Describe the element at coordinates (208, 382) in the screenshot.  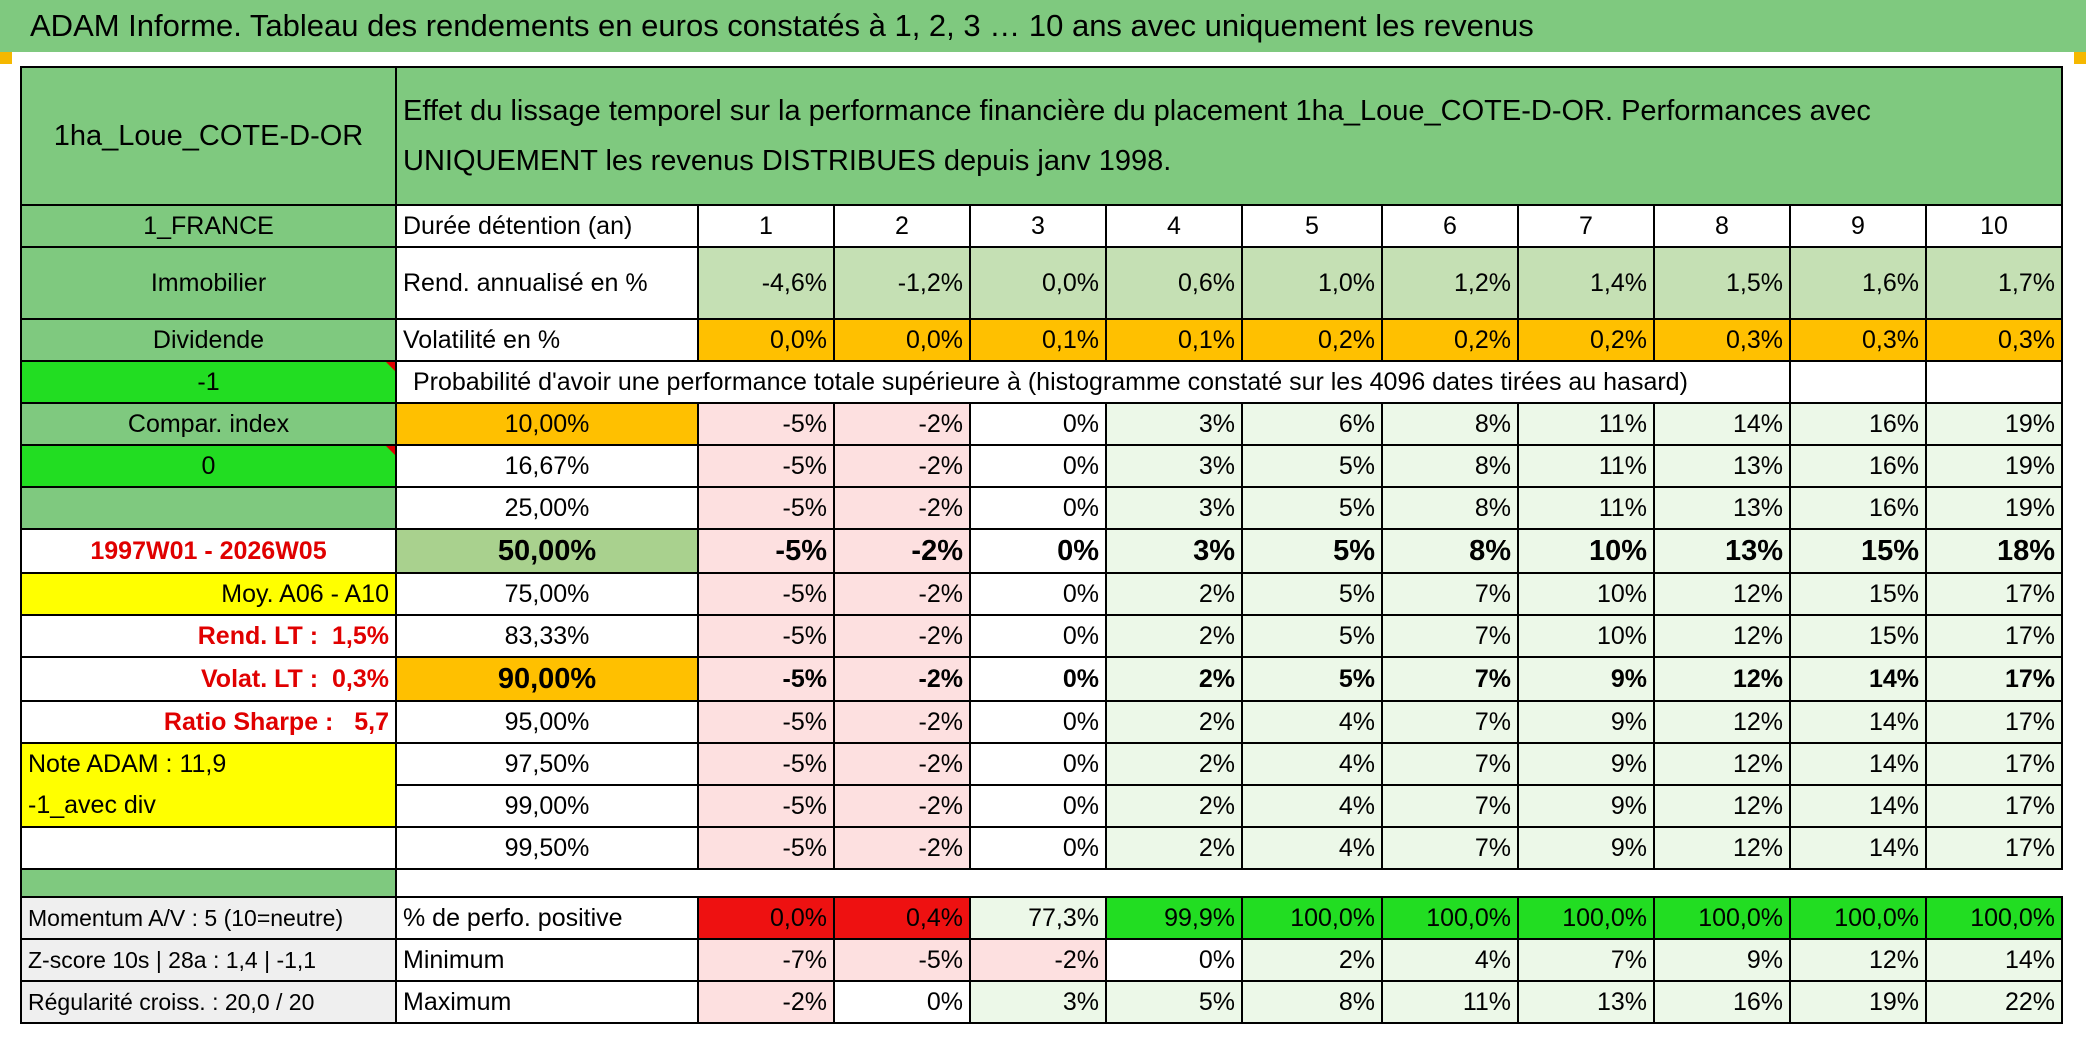
I see `param1-cell: -1` at that location.